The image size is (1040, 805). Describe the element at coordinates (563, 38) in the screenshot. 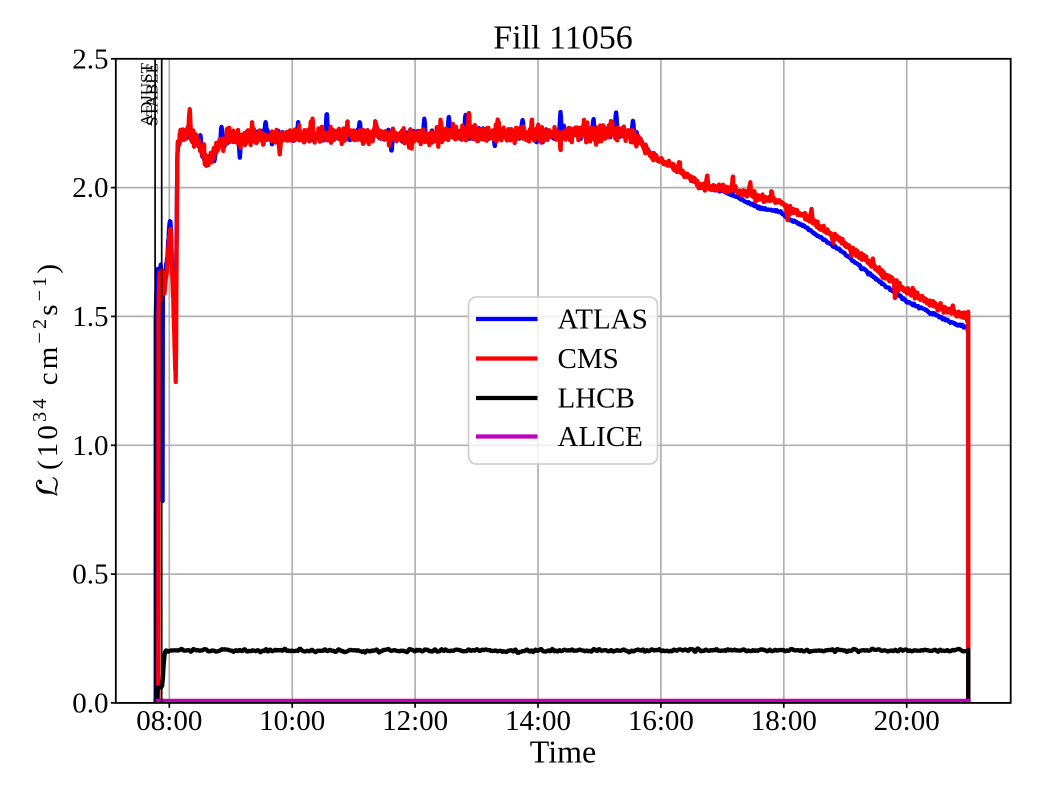

I see `svg-text: Fill 11056` at that location.